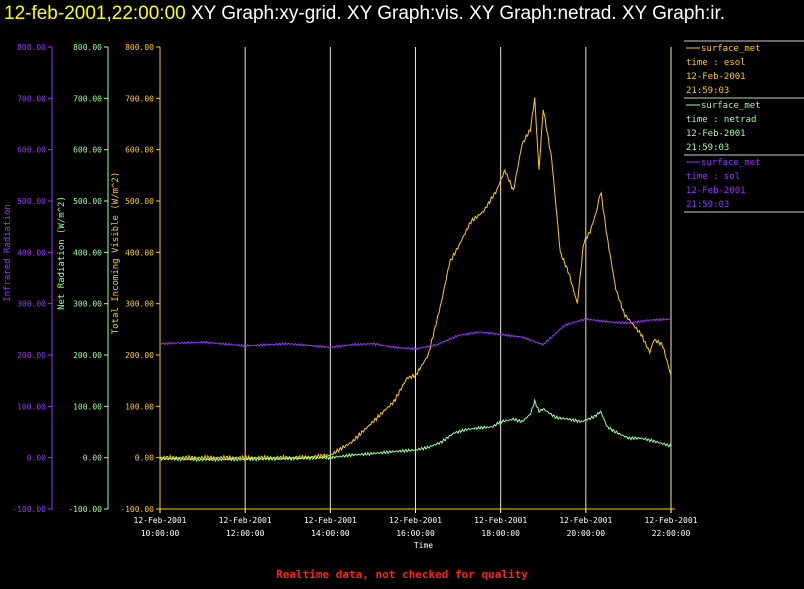  I want to click on netrad-axis-label: Net Radiation (W/m^2), so click(62, 253).